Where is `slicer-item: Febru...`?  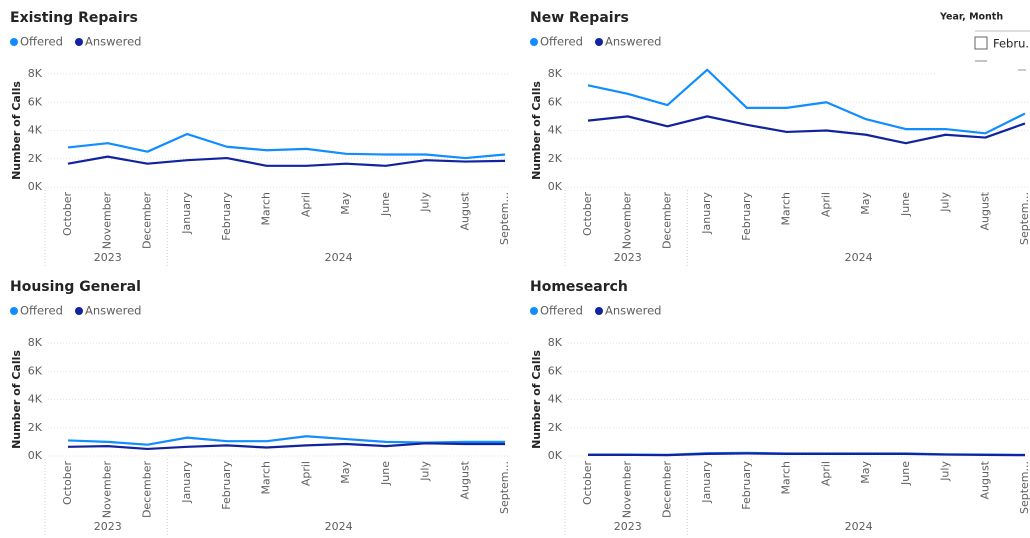
slicer-item: Febru... is located at coordinates (1011, 44).